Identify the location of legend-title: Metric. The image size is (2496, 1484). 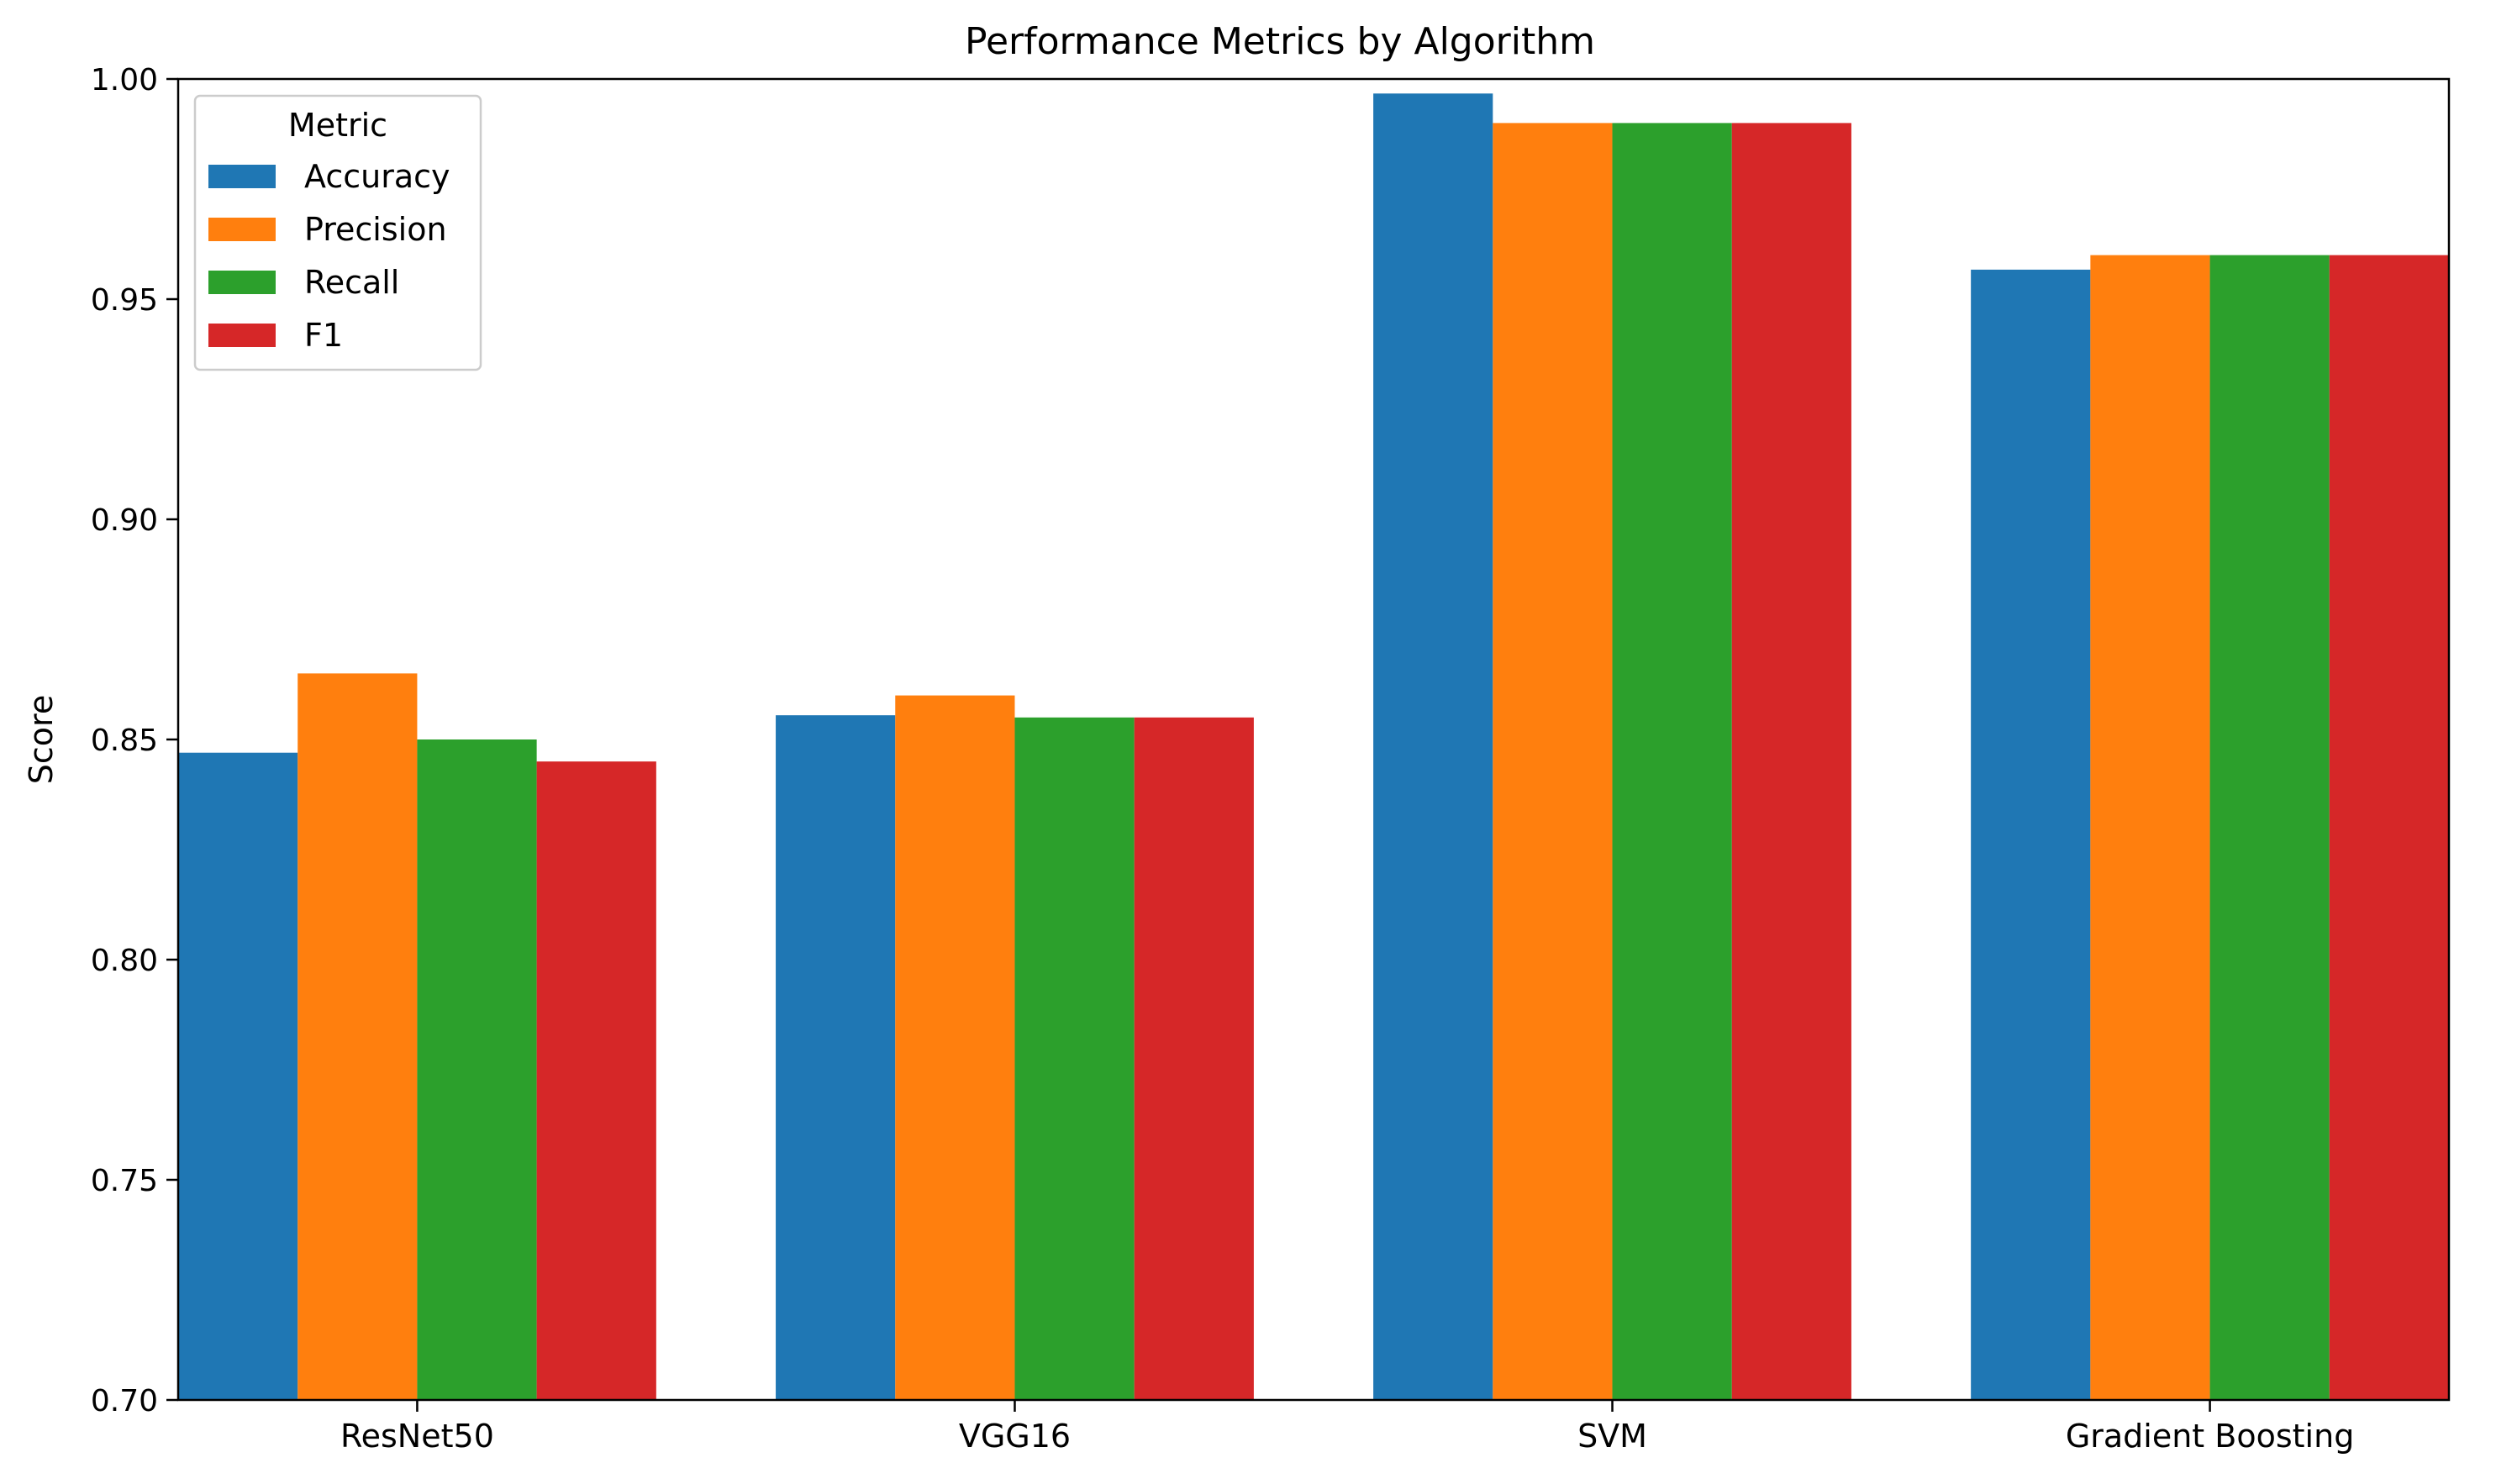
(337, 126).